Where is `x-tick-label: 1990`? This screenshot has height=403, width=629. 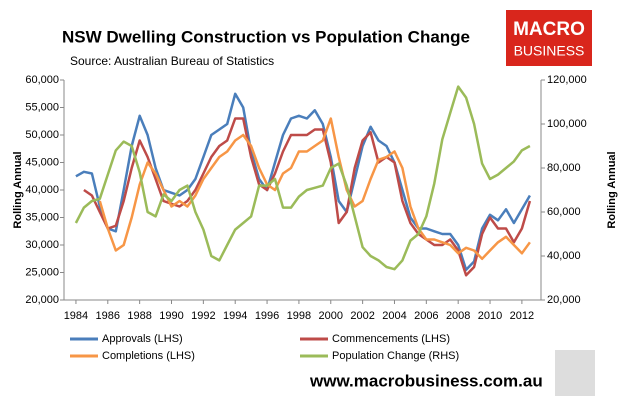 x-tick-label: 1990 is located at coordinates (171, 316).